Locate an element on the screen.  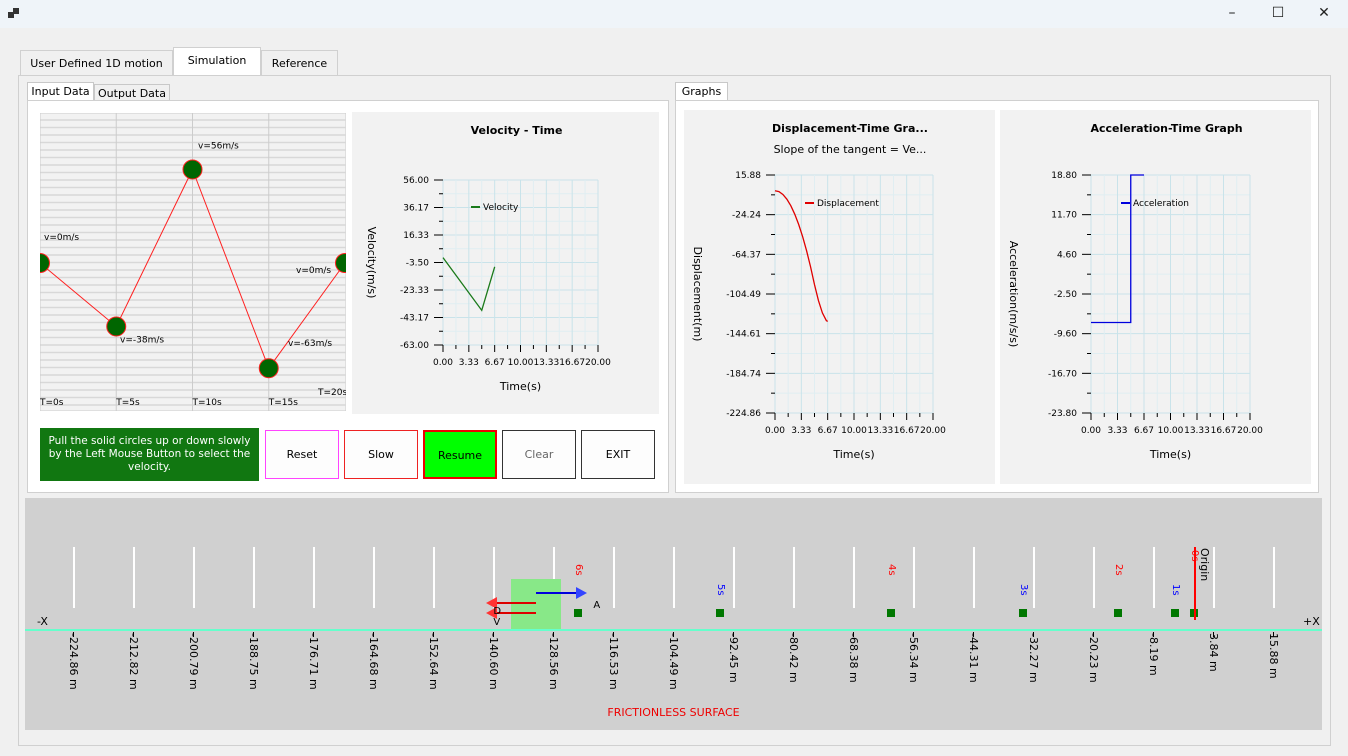
tab-output-data: Output Data is located at coordinates (132, 92).